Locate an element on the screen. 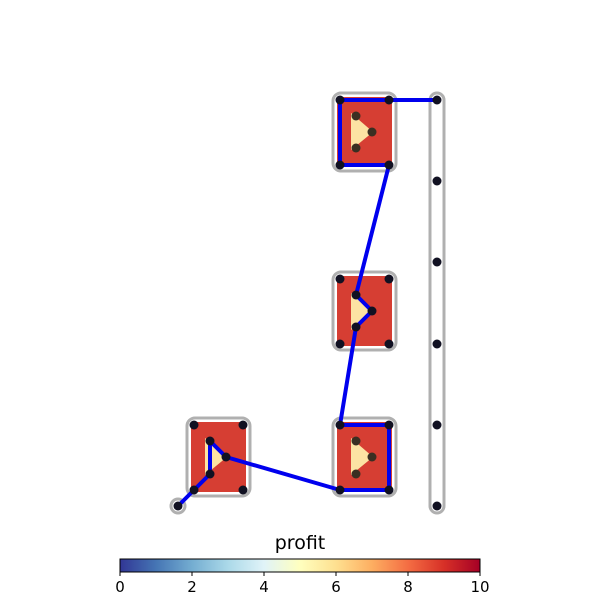  tile-bottom-left is located at coordinates (218, 457).